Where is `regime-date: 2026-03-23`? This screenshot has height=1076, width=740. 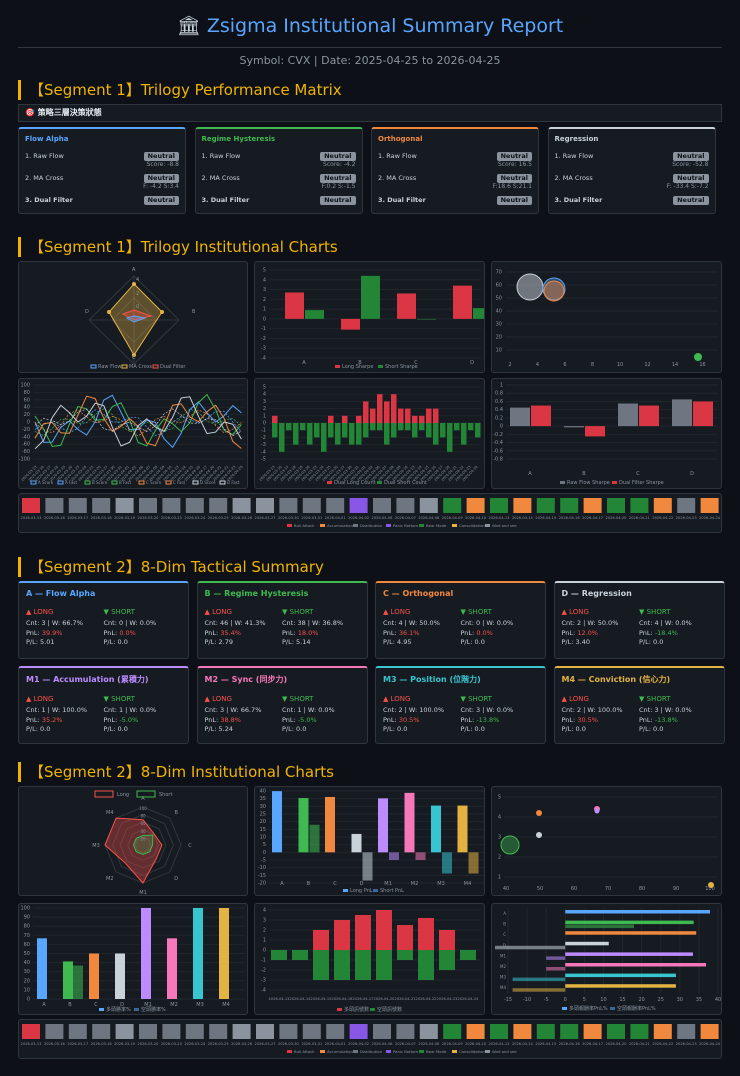
regime-date: 2026-03-23 is located at coordinates (171, 1044).